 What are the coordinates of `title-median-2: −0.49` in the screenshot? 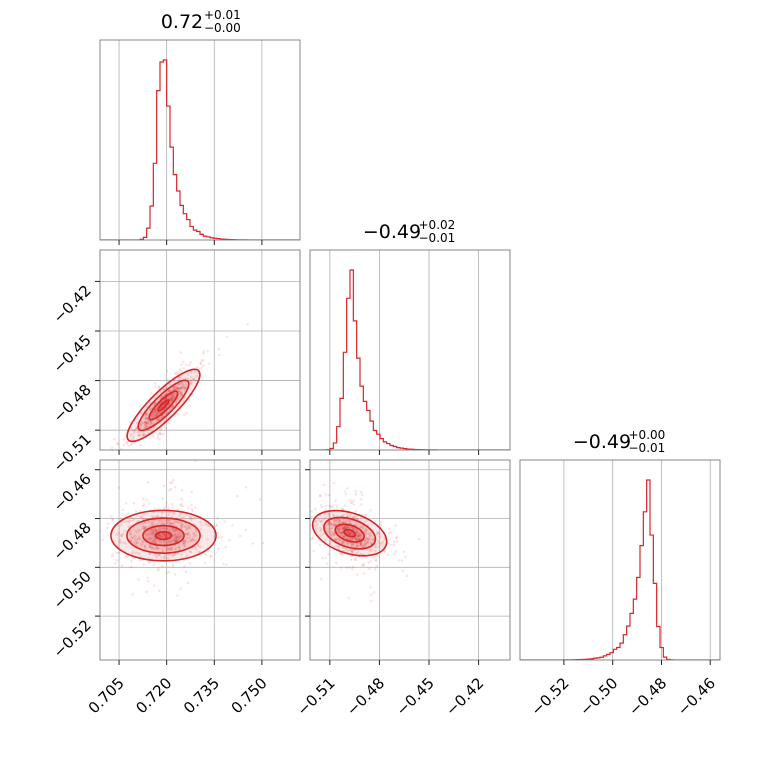 It's located at (602, 442).